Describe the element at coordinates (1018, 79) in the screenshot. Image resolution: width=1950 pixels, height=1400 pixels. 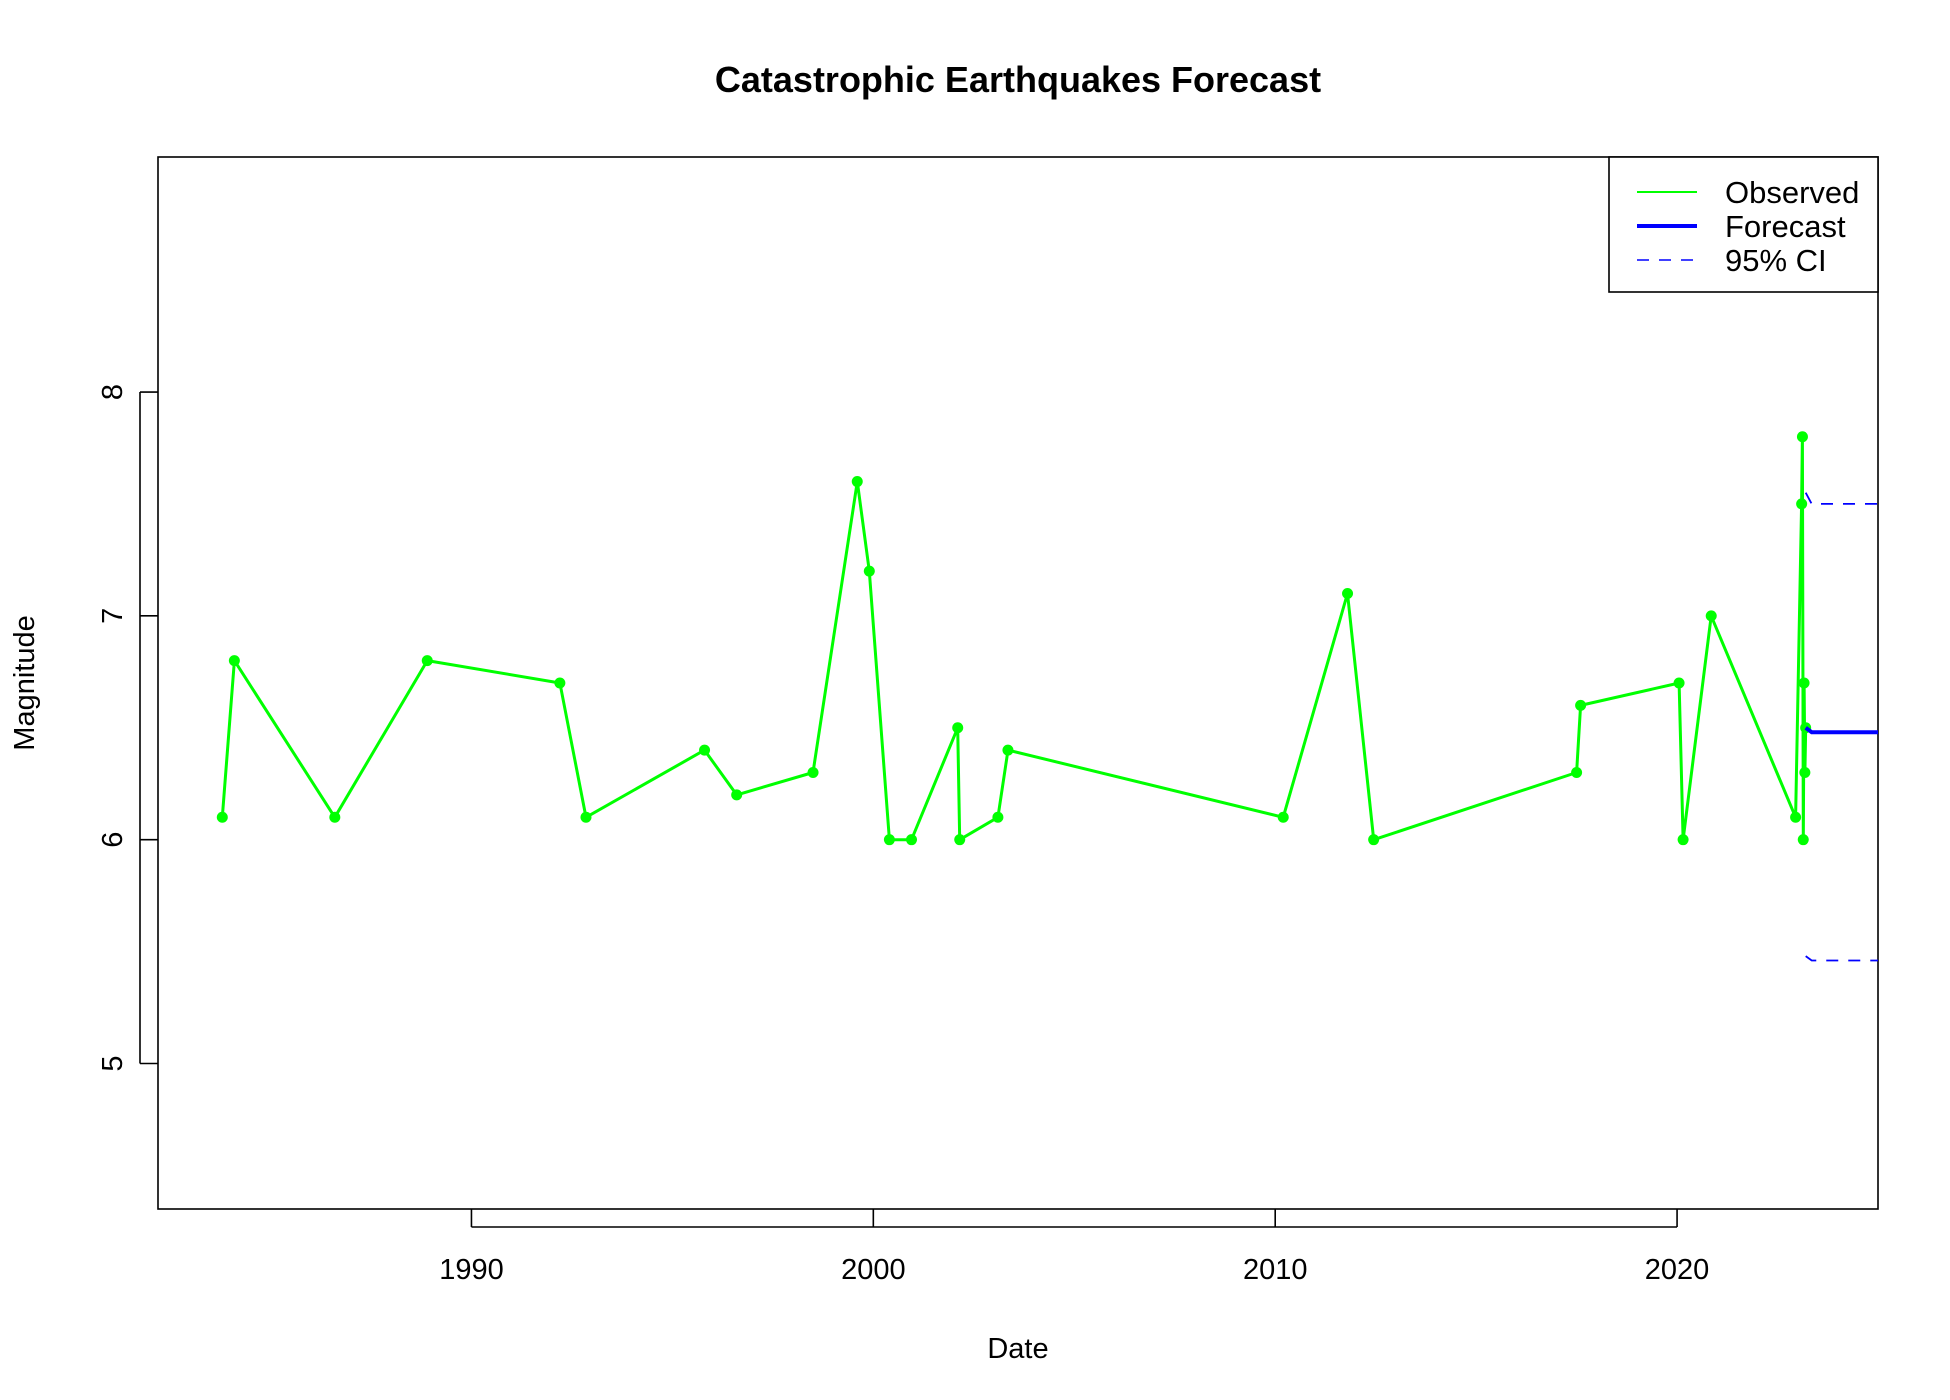
I see `chart-title: Catastrophic Earthquakes Forecast` at that location.